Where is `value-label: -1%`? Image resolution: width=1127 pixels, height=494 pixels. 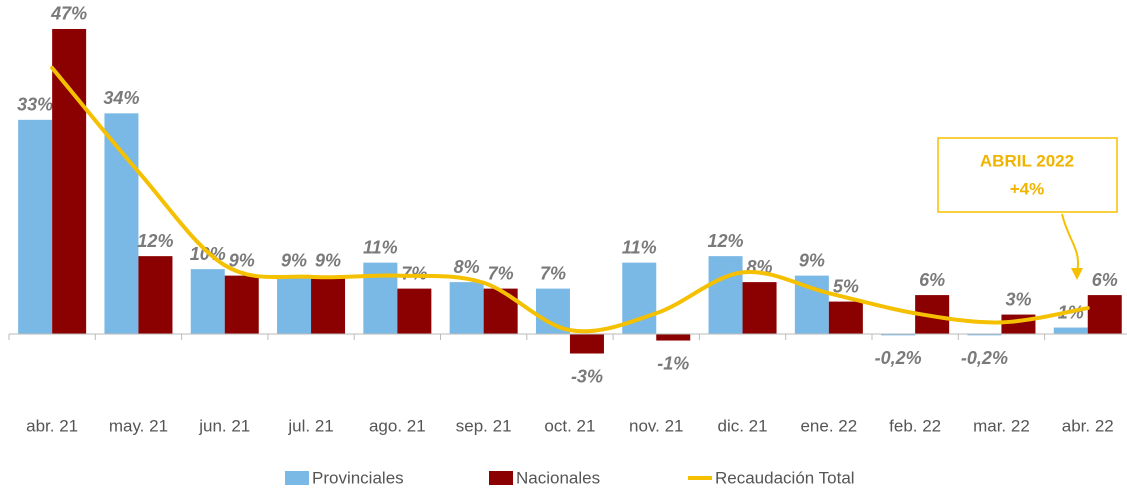
value-label: -1% is located at coordinates (673, 363).